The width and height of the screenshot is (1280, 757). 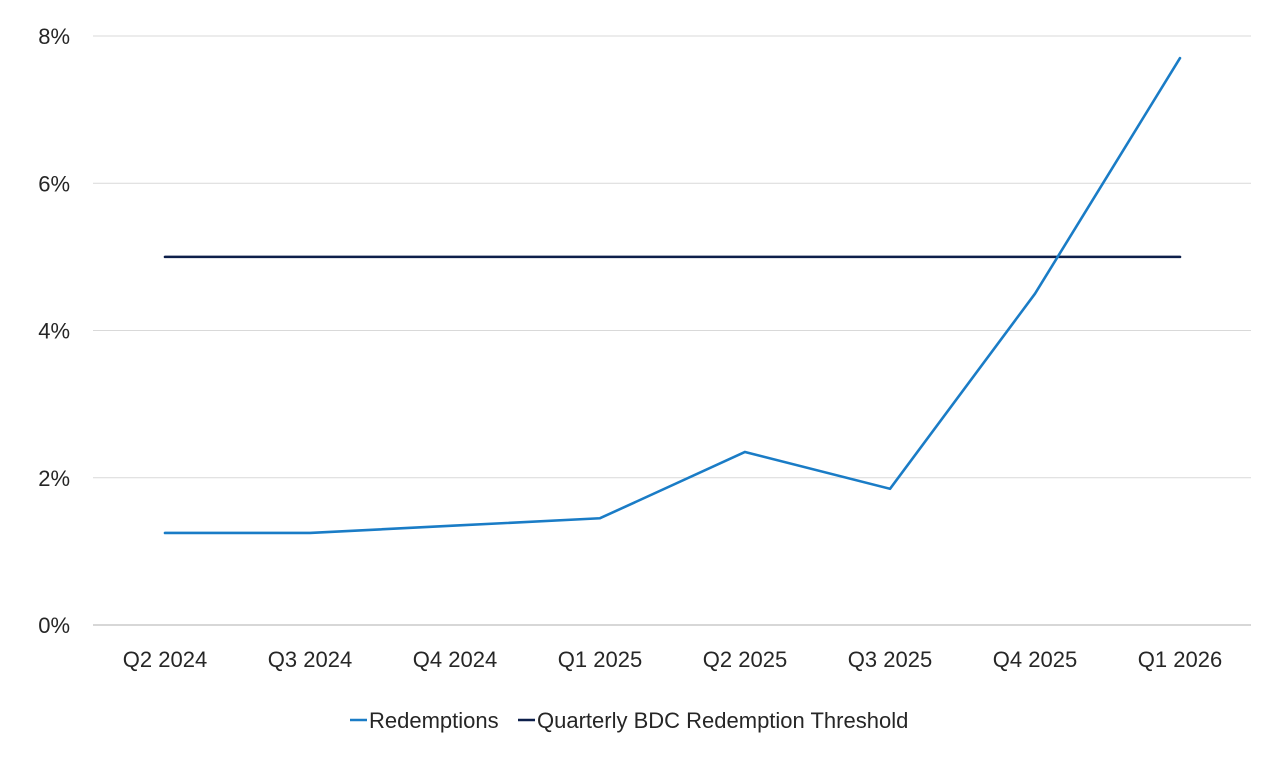 What do you see at coordinates (54, 625) in the screenshot?
I see `y-tick-label: 0%` at bounding box center [54, 625].